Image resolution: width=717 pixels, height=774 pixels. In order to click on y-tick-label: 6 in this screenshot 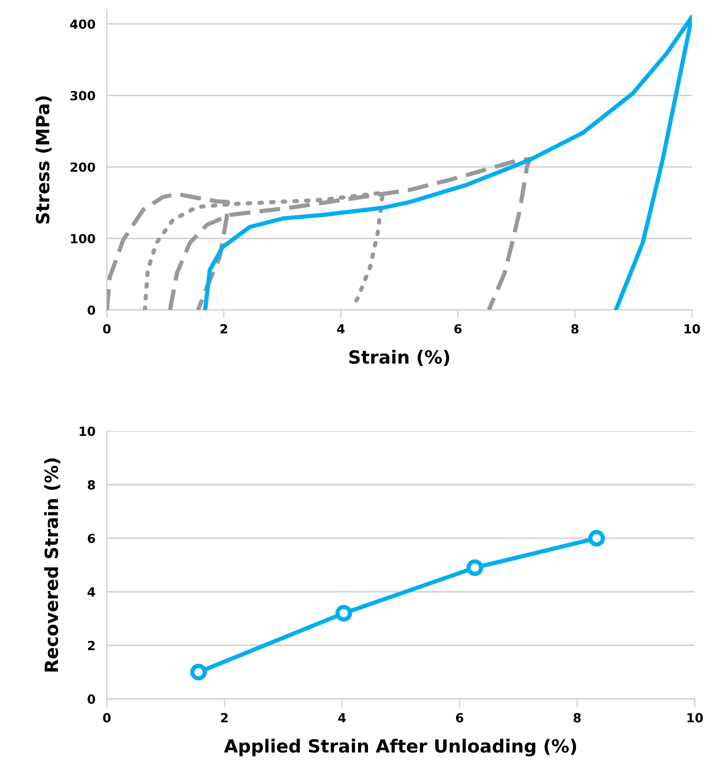, I will do `click(92, 539)`.